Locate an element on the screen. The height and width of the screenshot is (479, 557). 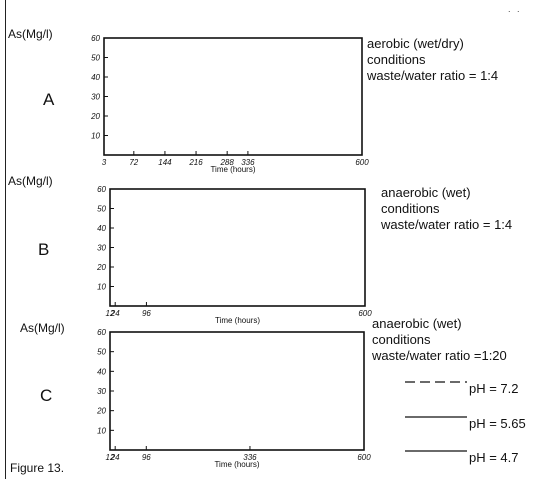
y-tick-label-b: 20 is located at coordinates (101, 267).